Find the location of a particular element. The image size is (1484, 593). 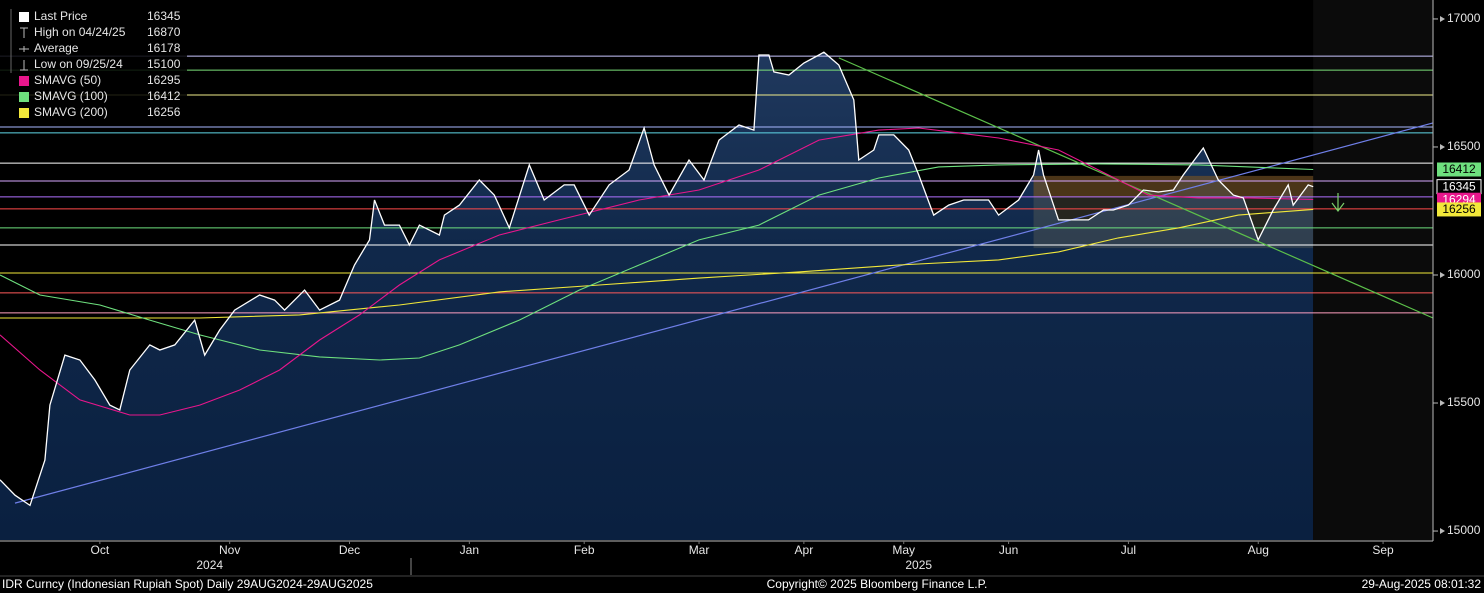

future-region is located at coordinates (1373, 270).